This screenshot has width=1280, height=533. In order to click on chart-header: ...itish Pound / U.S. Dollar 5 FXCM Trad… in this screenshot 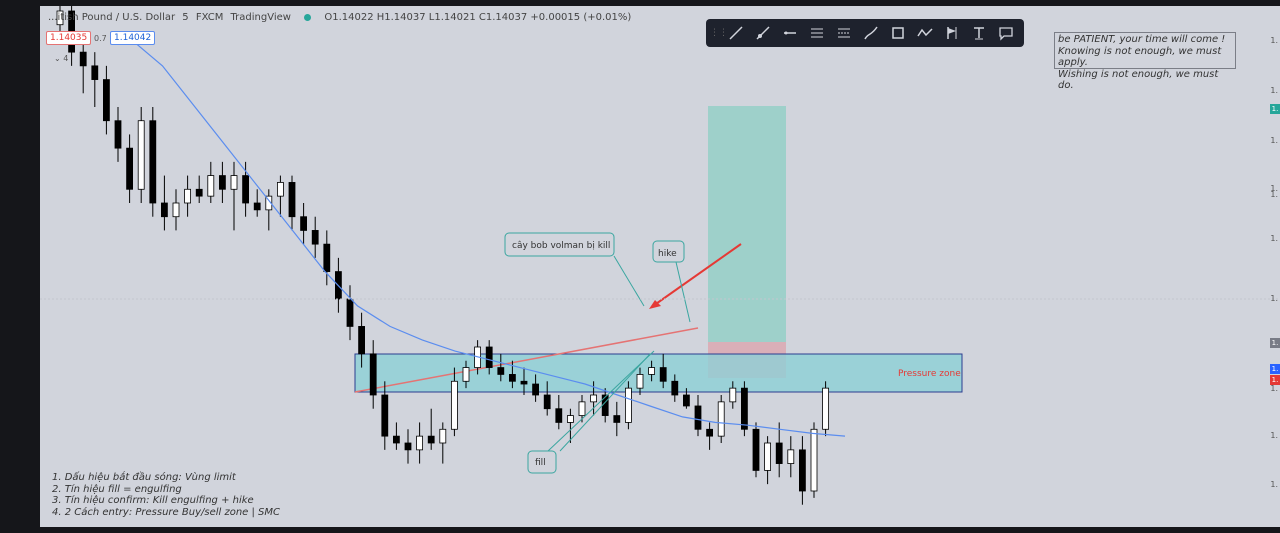, I will do `click(341, 17)`.